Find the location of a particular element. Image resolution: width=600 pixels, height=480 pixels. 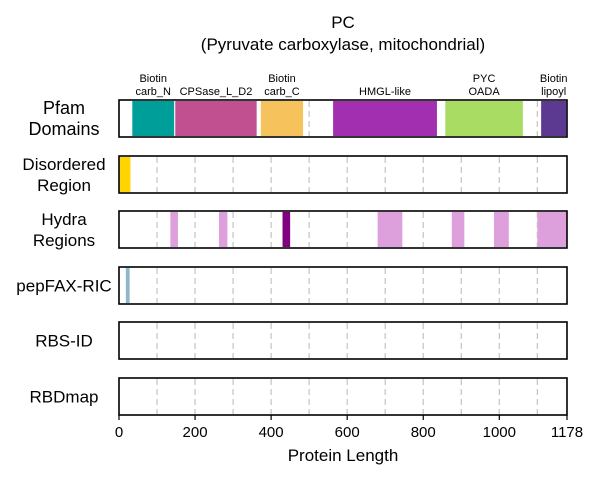

track-label: Domains is located at coordinates (63, 129).